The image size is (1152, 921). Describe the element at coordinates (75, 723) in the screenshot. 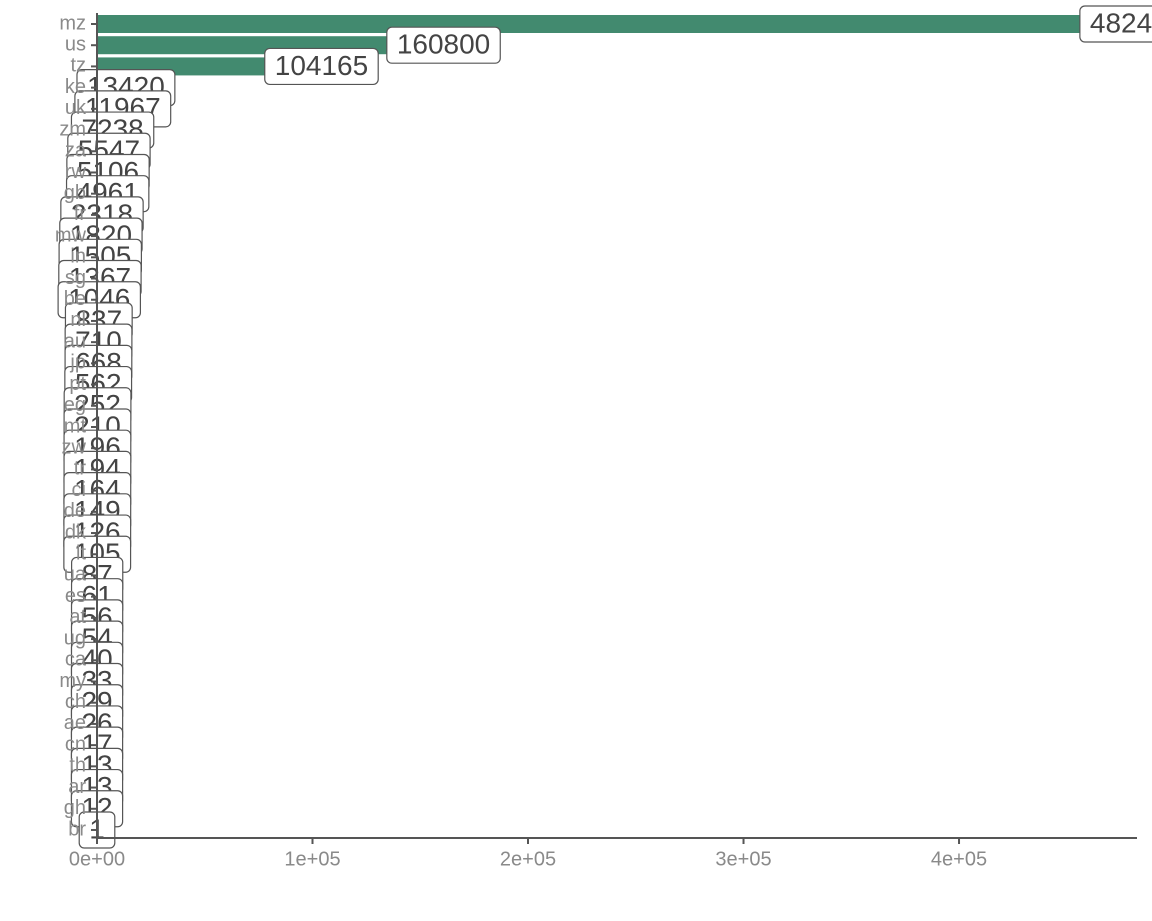

I see `y-tick-label: ae` at that location.